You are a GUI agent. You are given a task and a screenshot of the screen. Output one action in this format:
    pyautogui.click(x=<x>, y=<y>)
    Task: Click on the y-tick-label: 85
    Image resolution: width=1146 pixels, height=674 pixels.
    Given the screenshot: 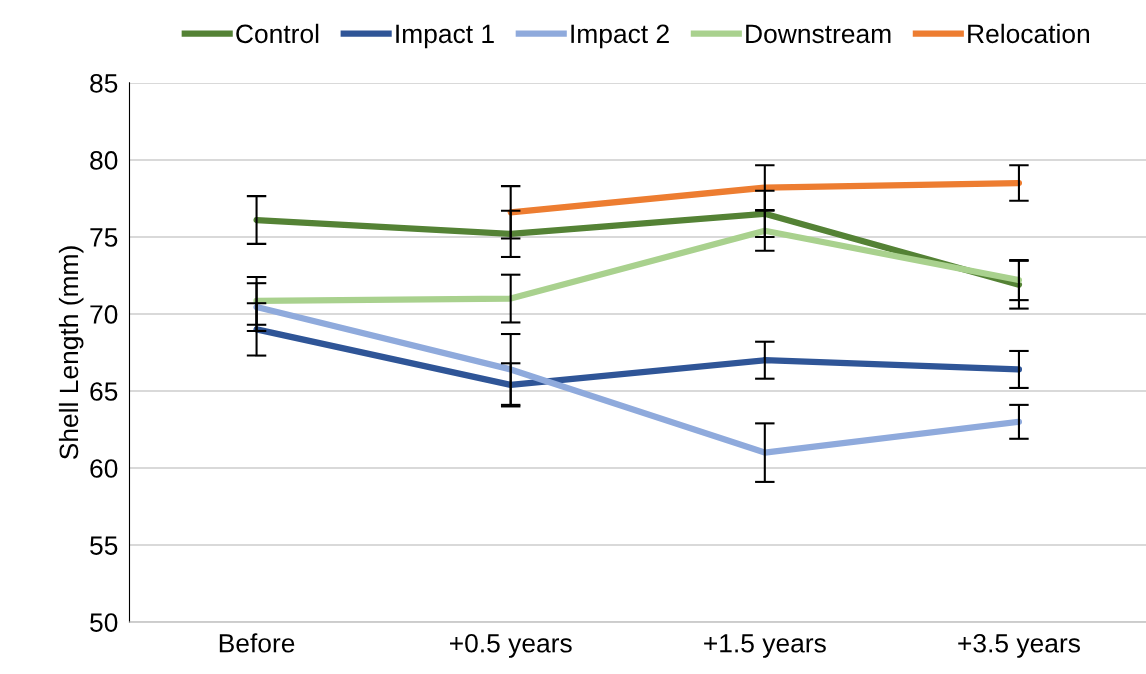 What is the action you would take?
    pyautogui.click(x=104, y=83)
    